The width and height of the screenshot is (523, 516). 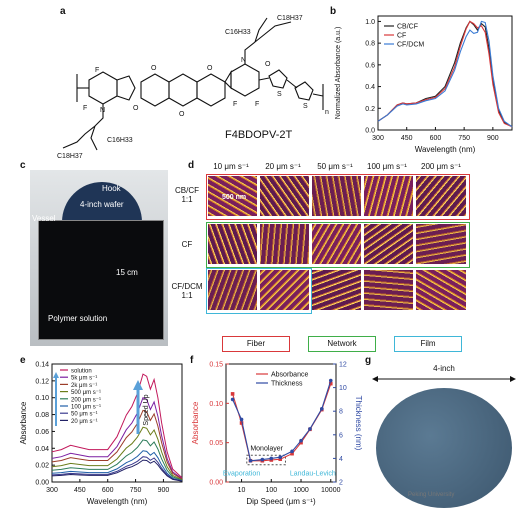 What do you see at coordinates (441, 196) in the screenshot?
I see `afm-image-r1-c5` at bounding box center [441, 196].